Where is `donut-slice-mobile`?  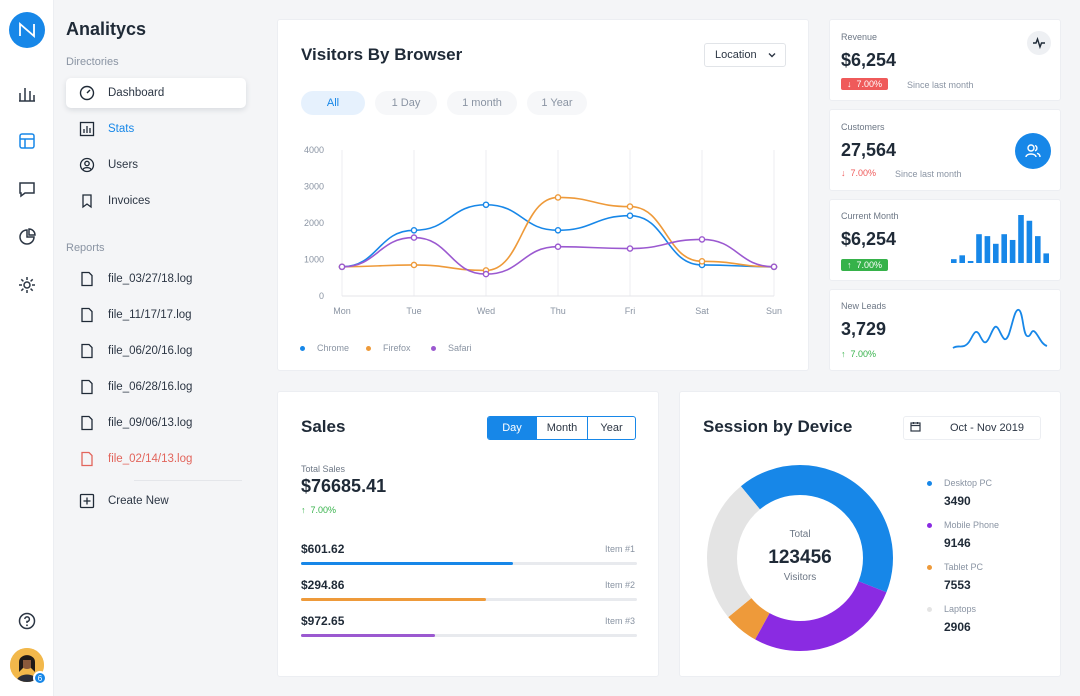
donut-slice-mobile is located at coordinates (800, 558).